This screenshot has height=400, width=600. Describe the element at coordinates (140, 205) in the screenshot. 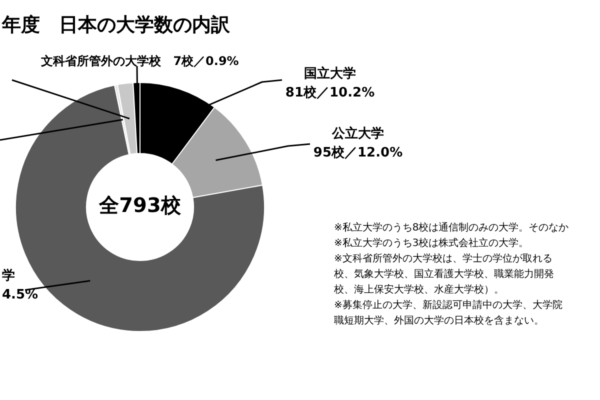

I see `text: 全793校` at that location.